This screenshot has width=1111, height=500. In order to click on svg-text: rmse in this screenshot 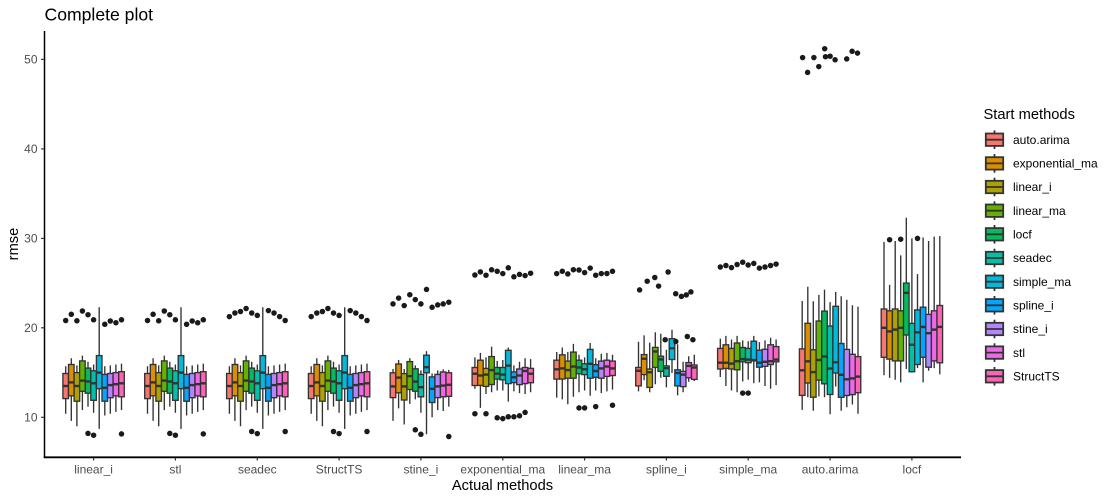, I will do `click(14, 244)`.